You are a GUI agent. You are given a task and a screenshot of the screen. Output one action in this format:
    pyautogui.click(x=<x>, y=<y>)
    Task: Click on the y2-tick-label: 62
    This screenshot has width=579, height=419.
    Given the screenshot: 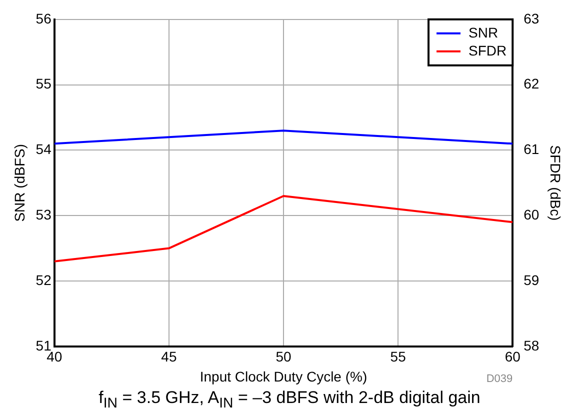 What is the action you would take?
    pyautogui.click(x=532, y=84)
    